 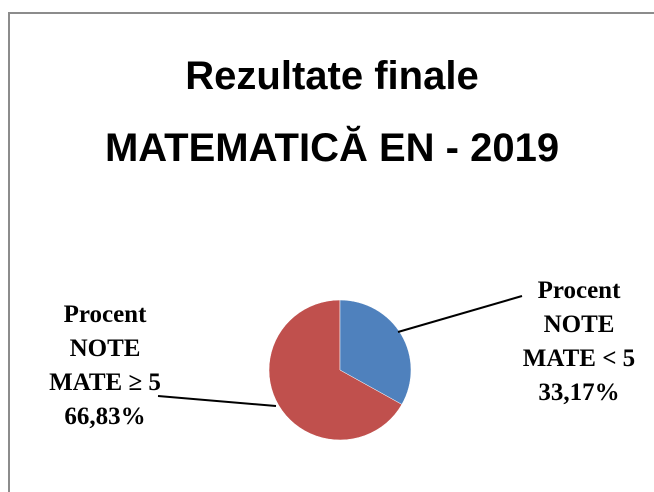 I want to click on slice-label: Procent NOTE MATE ≥ 5 66,83%, so click(x=105, y=366).